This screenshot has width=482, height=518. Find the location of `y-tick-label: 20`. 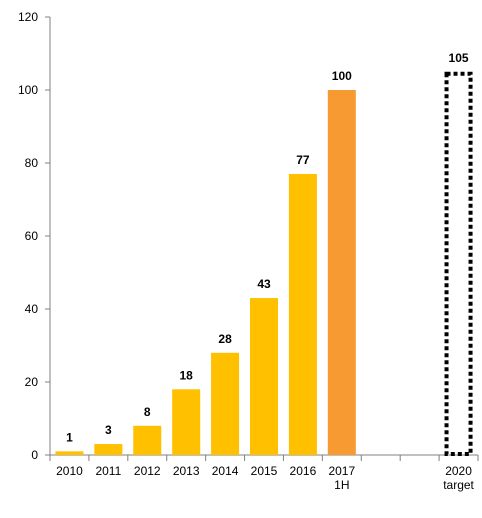

y-tick-label: 20 is located at coordinates (32, 382).